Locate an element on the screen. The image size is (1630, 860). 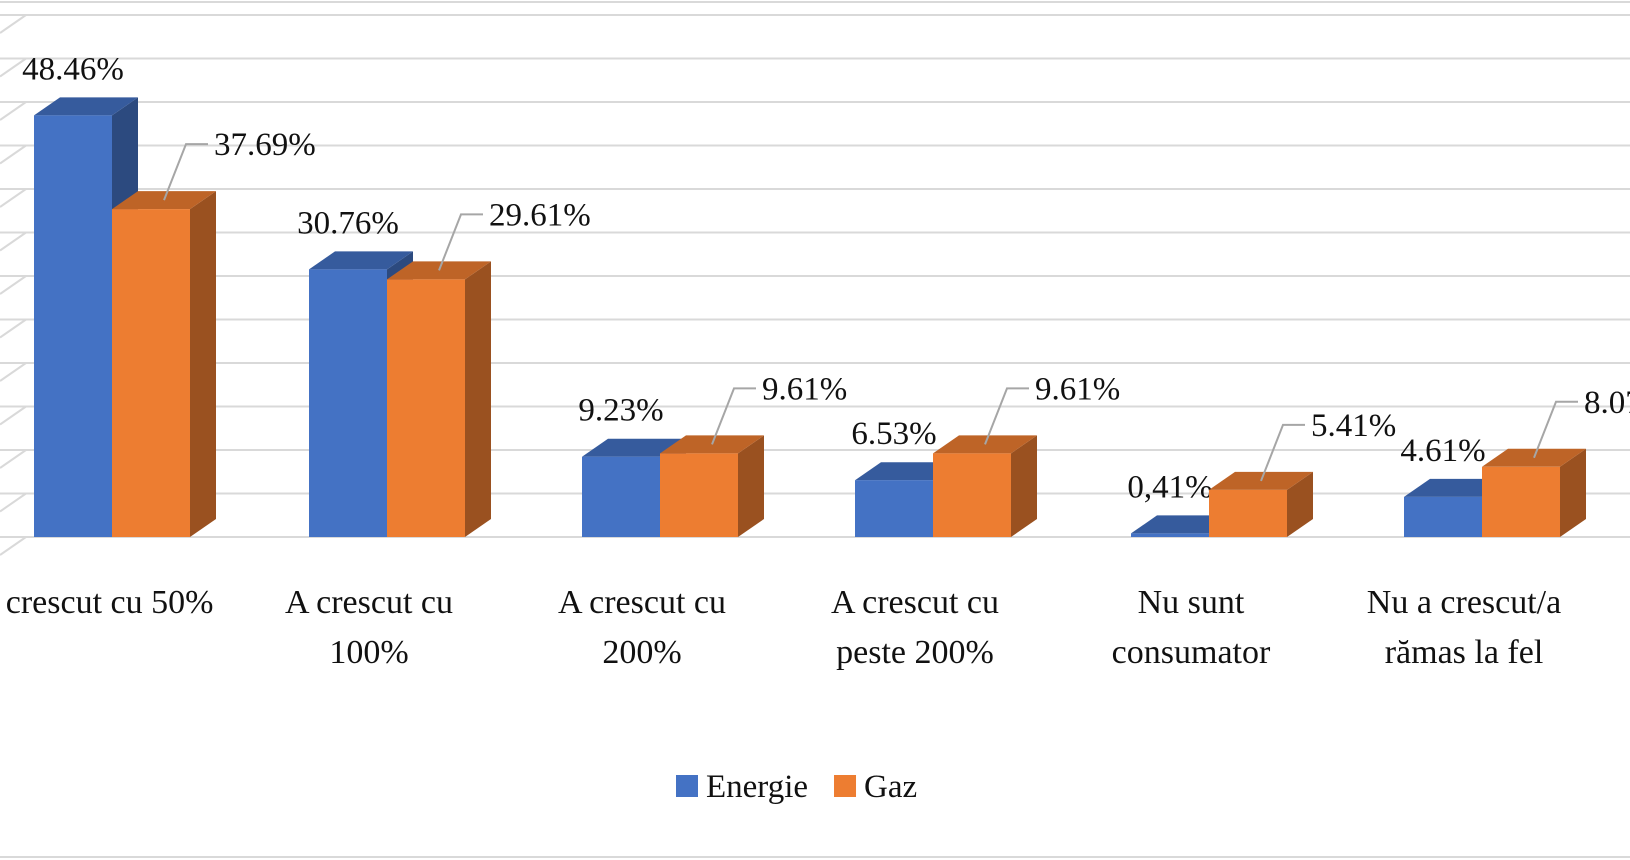
data-label: 8.07% is located at coordinates (1607, 403).